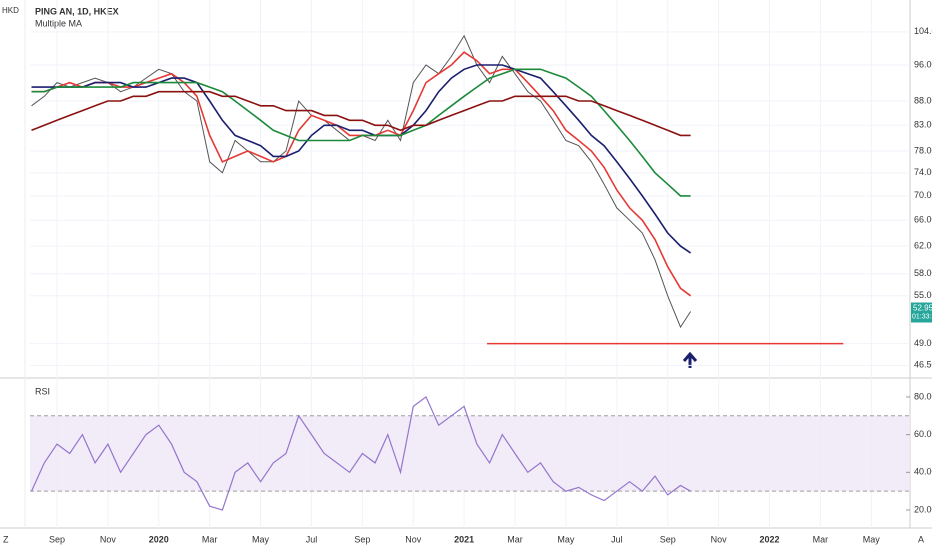 This screenshot has height=550, width=932. I want to click on y-tick-label: 62.00, so click(923, 246).